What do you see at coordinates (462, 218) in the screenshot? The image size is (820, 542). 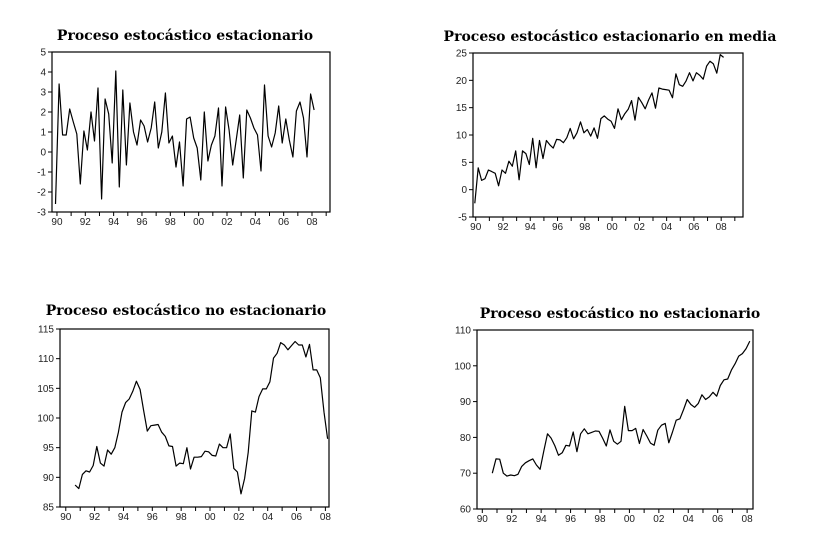 I see `y-tick-label: -5` at bounding box center [462, 218].